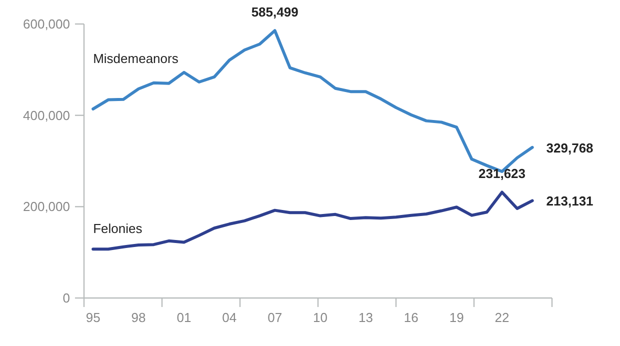  What do you see at coordinates (229, 317) in the screenshot?
I see `x-tick-label: 04` at bounding box center [229, 317].